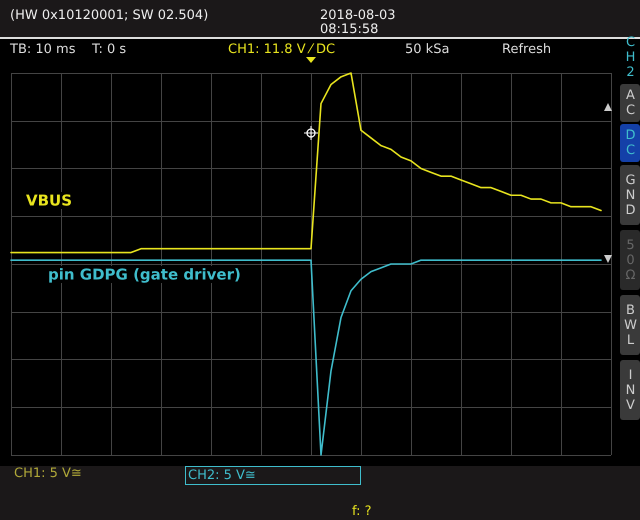 This screenshot has width=640, height=520. Describe the element at coordinates (48, 473) in the screenshot. I see `text: CH1: 5 V≅` at that location.